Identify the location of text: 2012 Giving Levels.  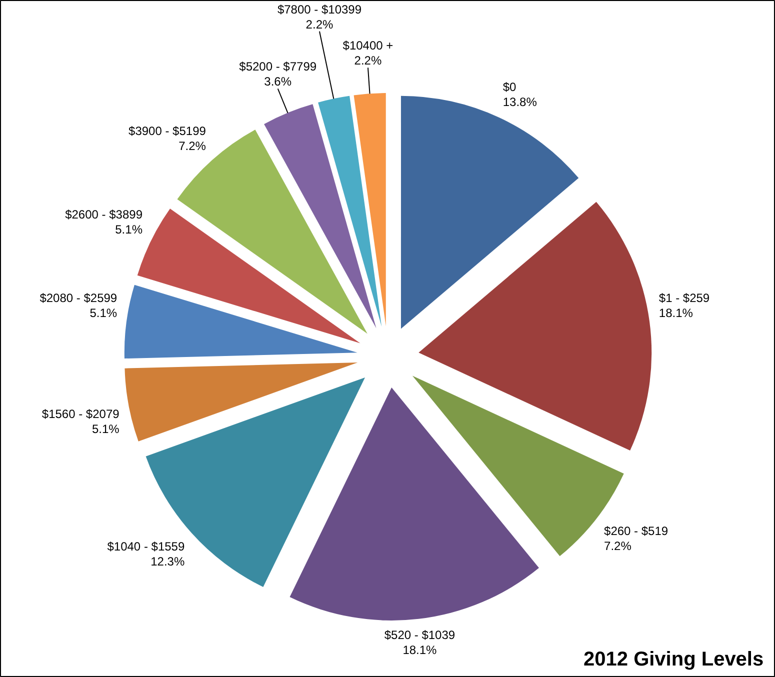
(674, 659).